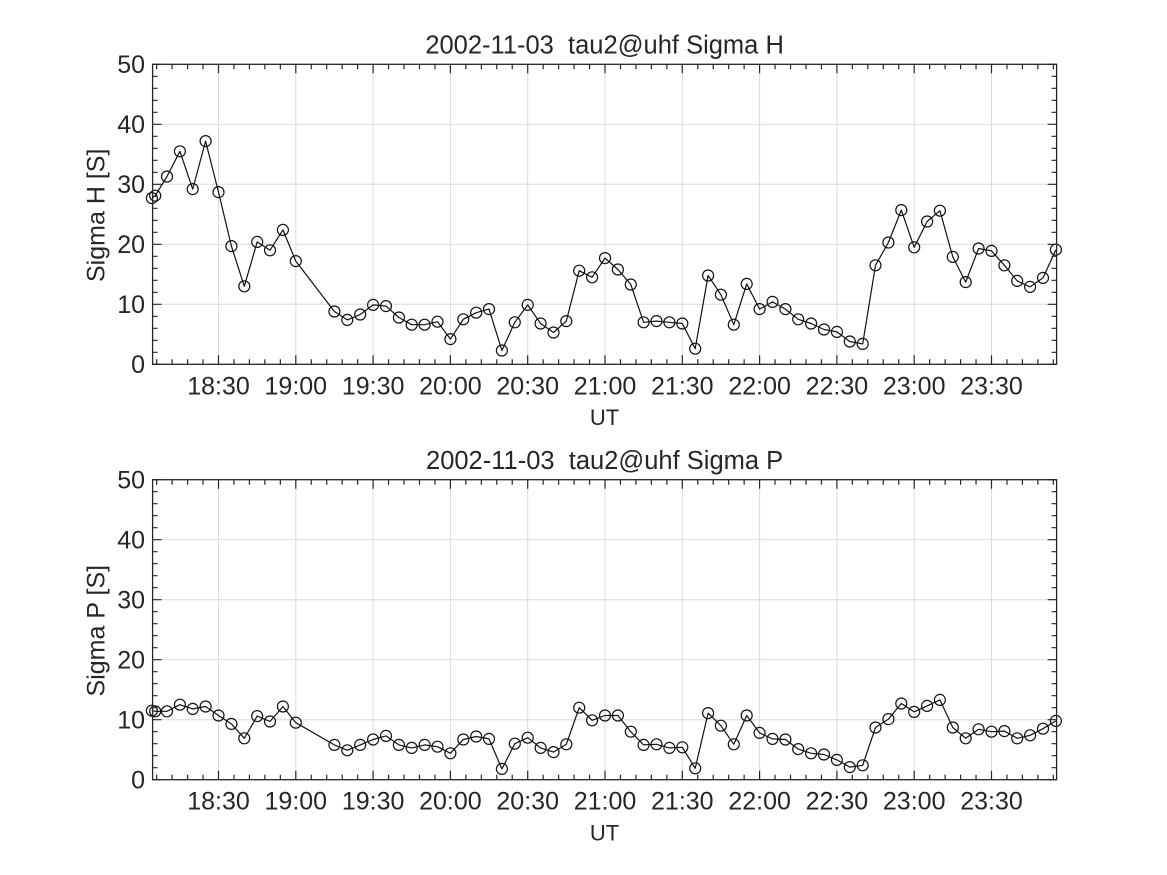 Image resolution: width=1167 pixels, height=875 pixels. What do you see at coordinates (97, 215) in the screenshot?
I see `svg-text: Sigma H [S]` at bounding box center [97, 215].